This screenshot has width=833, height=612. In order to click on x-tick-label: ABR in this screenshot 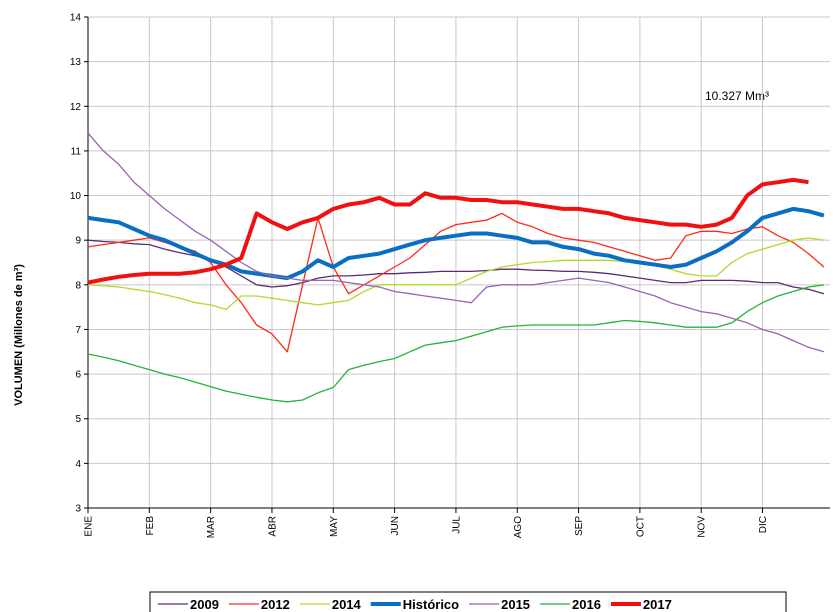, I will do `click(272, 526)`.